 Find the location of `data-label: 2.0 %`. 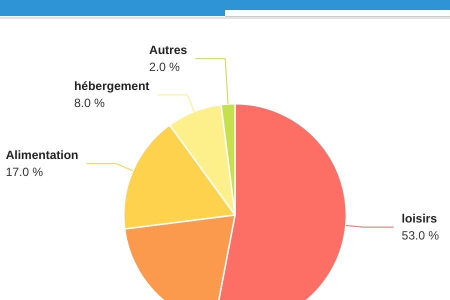

data-label: 2.0 % is located at coordinates (164, 67).